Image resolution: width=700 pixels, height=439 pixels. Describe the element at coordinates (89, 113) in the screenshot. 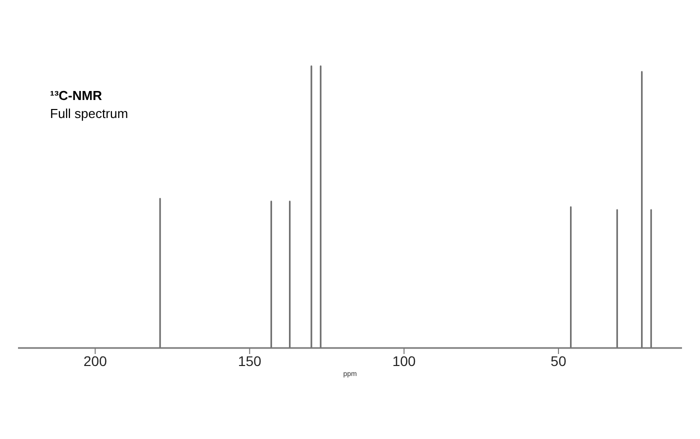

I see `text: Full spectrum` at that location.